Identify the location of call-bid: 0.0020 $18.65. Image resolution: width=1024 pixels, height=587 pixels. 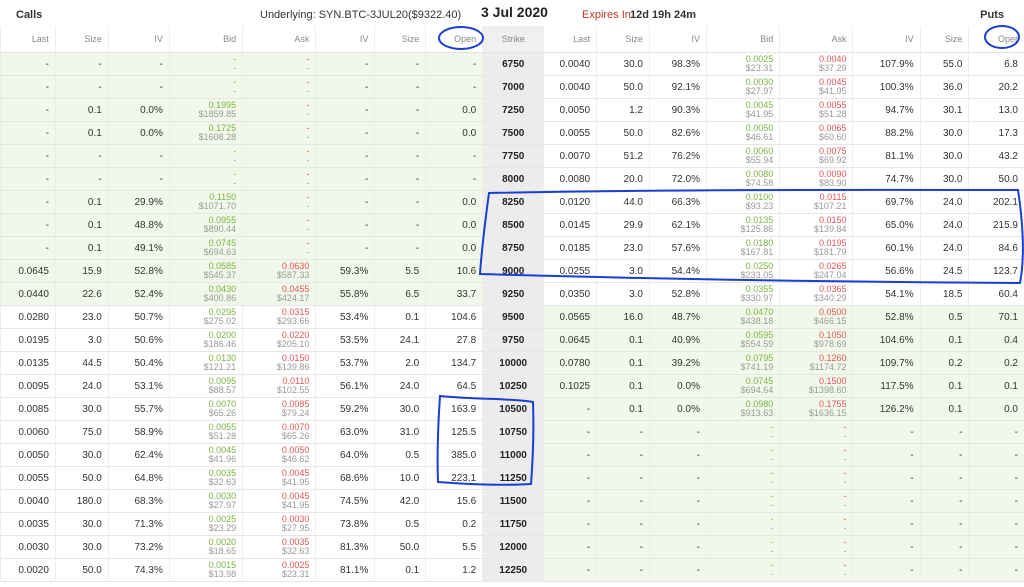
(205, 547).